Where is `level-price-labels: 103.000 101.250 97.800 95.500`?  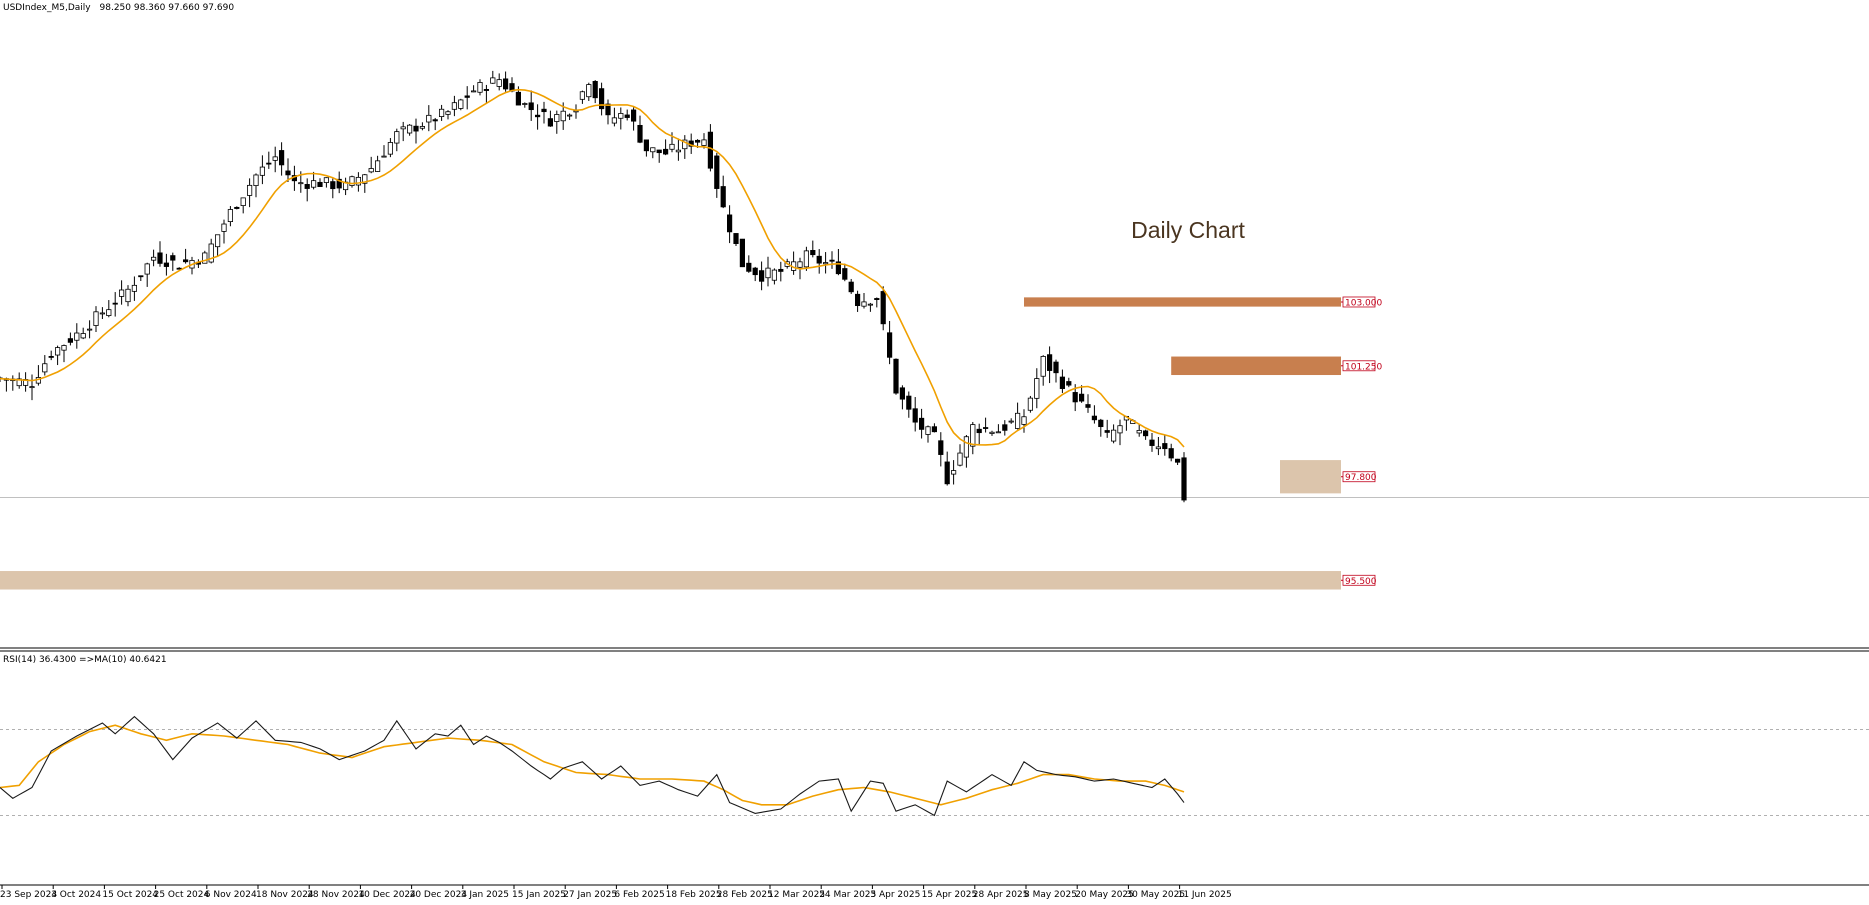 level-price-labels: 103.000 101.250 97.800 95.500 is located at coordinates (1361, 441).